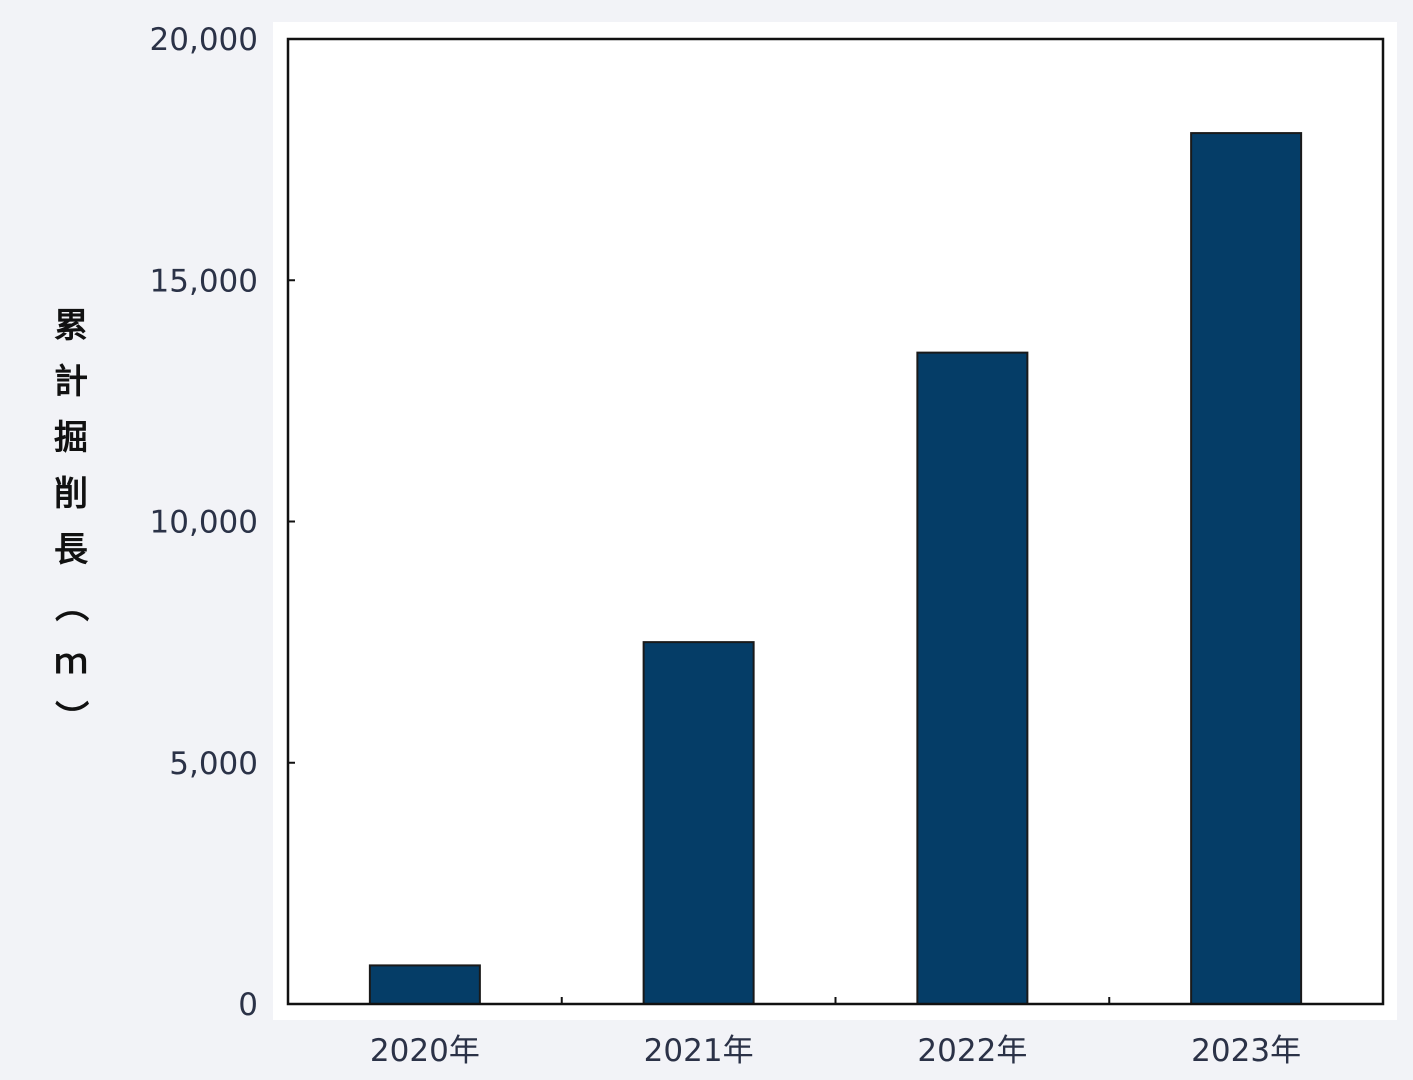 The width and height of the screenshot is (1413, 1080). What do you see at coordinates (70, 717) in the screenshot?
I see `y-axis-label-char: ）` at bounding box center [70, 717].